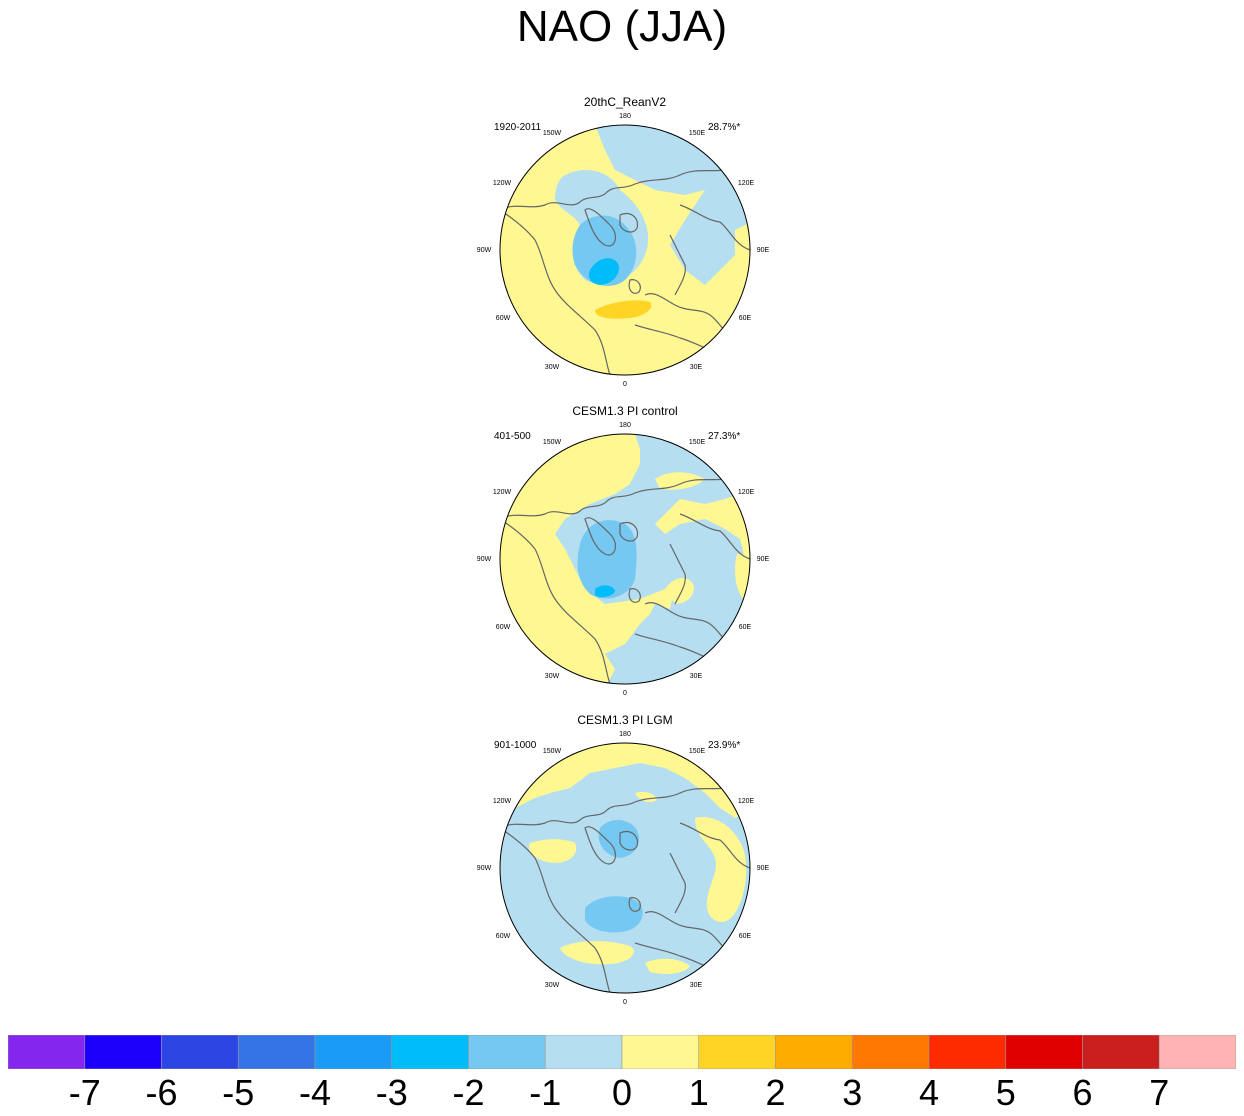 The image size is (1244, 1116). Describe the element at coordinates (775, 1092) in the screenshot. I see `colorbar-tick-label: 2` at that location.